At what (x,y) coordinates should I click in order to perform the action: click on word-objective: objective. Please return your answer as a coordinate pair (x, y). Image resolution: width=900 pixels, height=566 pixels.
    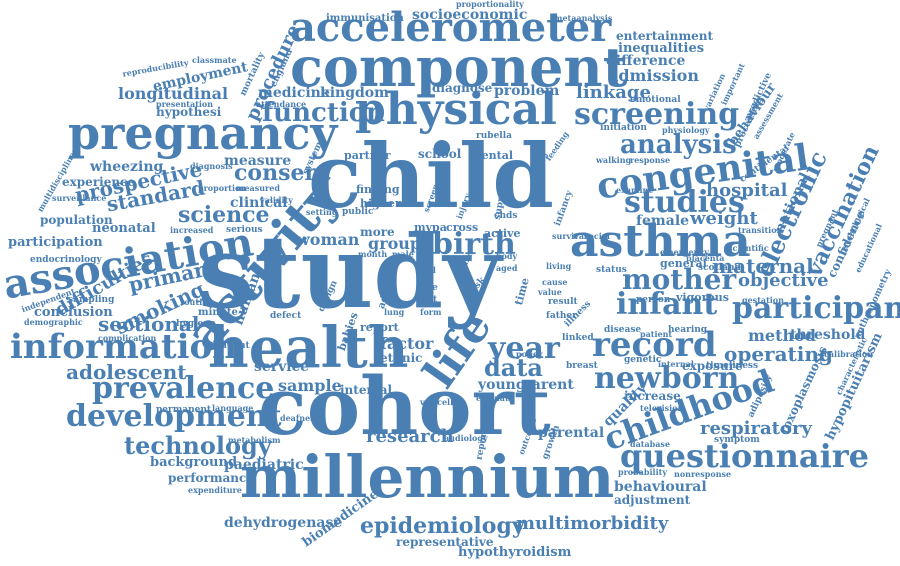
    Looking at the image, I should click on (783, 281).